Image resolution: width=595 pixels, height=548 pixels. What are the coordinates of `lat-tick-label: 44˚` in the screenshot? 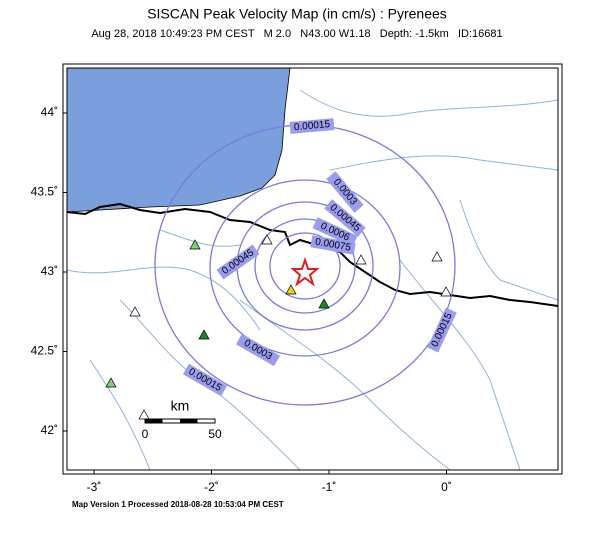 It's located at (49, 112).